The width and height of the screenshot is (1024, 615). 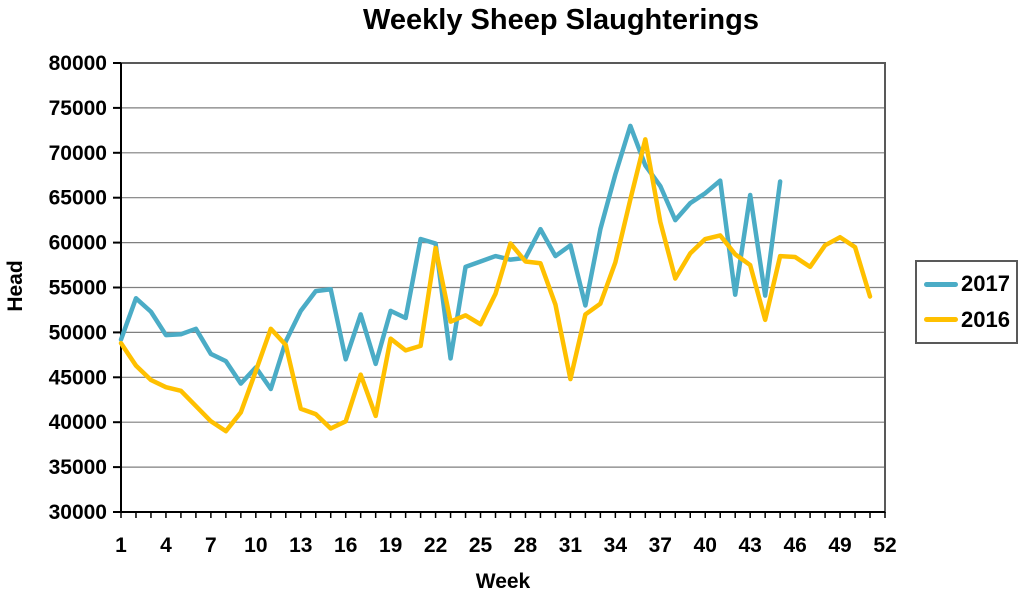 What do you see at coordinates (78, 288) in the screenshot?
I see `y-tick-label: 55000` at bounding box center [78, 288].